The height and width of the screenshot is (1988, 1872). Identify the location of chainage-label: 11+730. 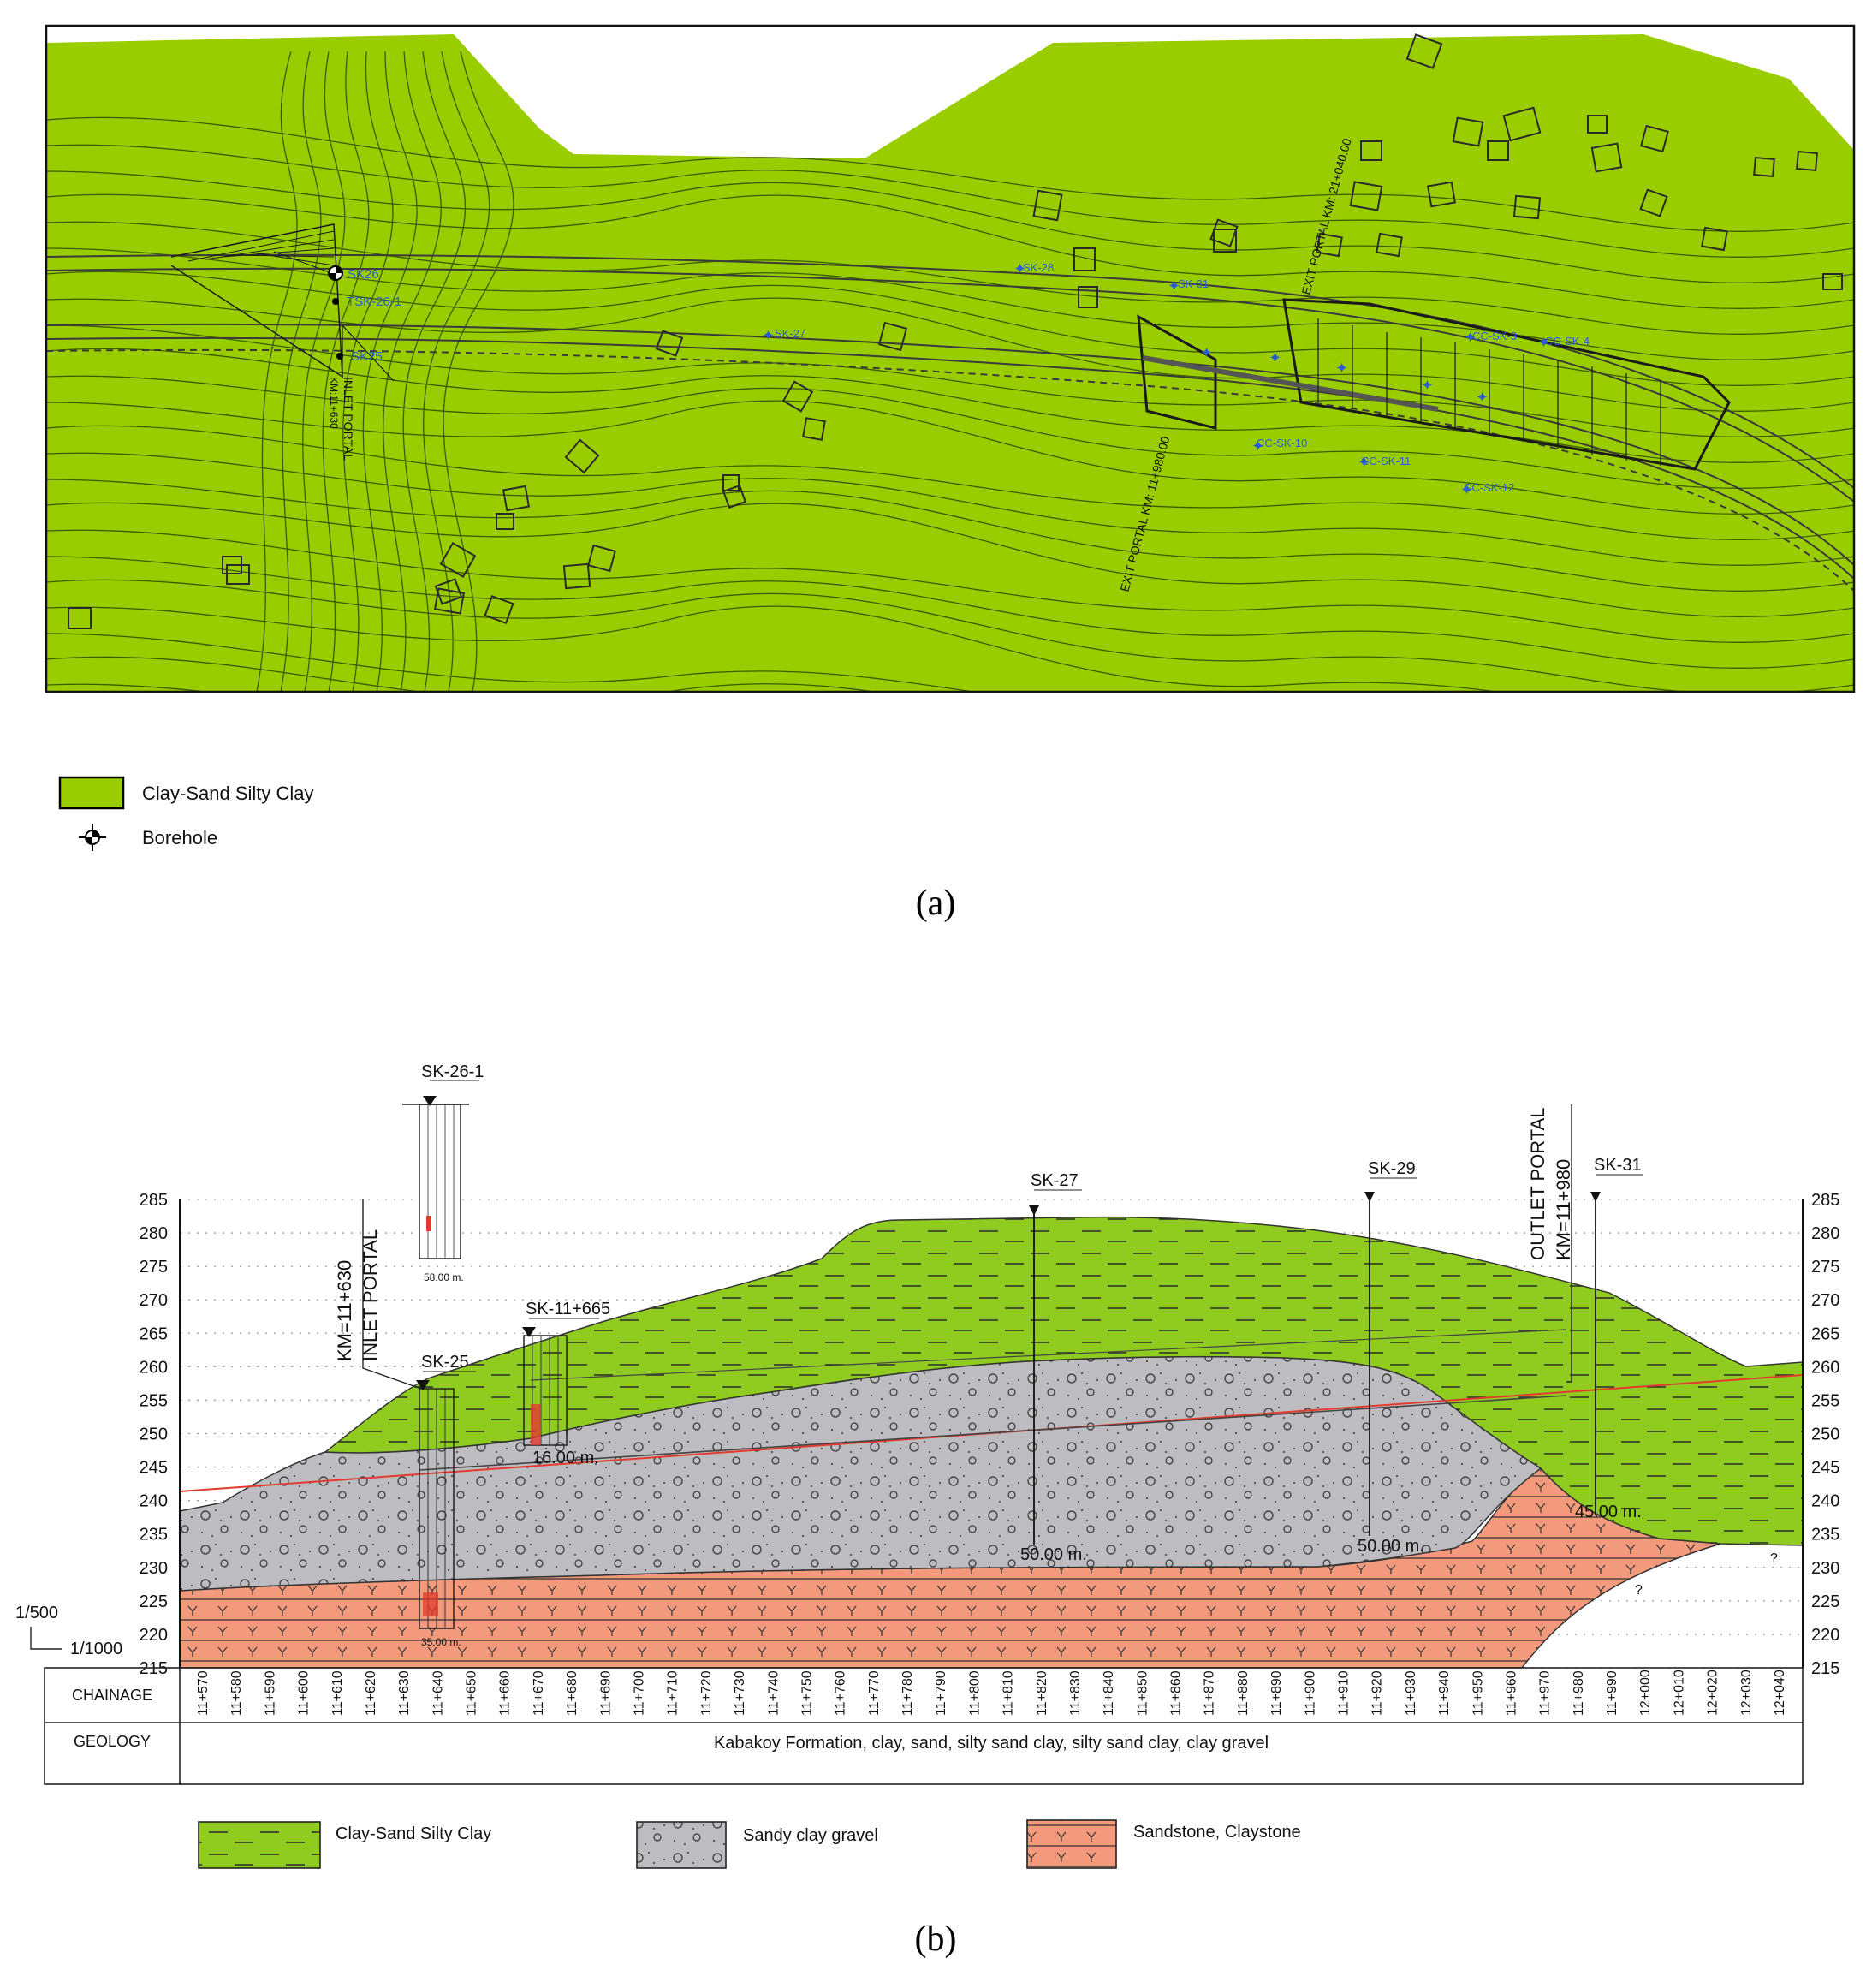
(740, 1693).